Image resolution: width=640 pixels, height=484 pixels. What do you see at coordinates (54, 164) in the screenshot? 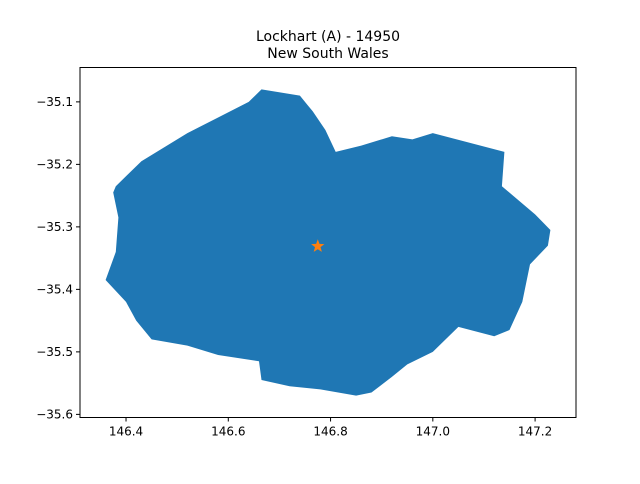
I see `y-tick-label: −35.2` at bounding box center [54, 164].